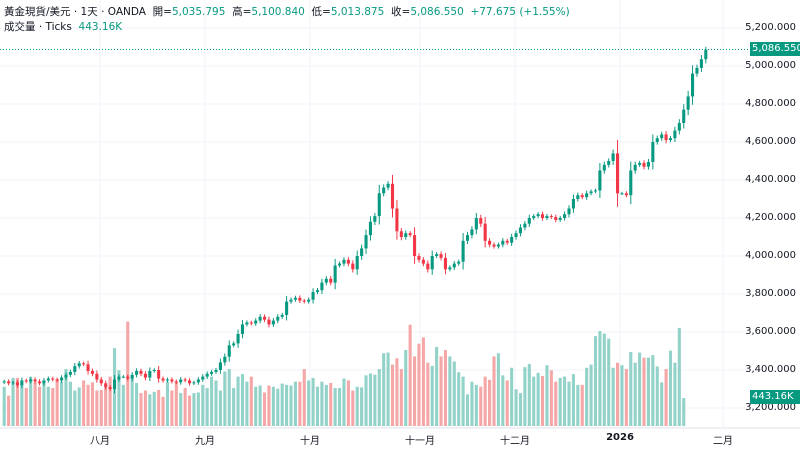 This screenshot has width=800, height=450. Describe the element at coordinates (770, 179) in the screenshot. I see `price-tick-label: 4,400.000` at that location.